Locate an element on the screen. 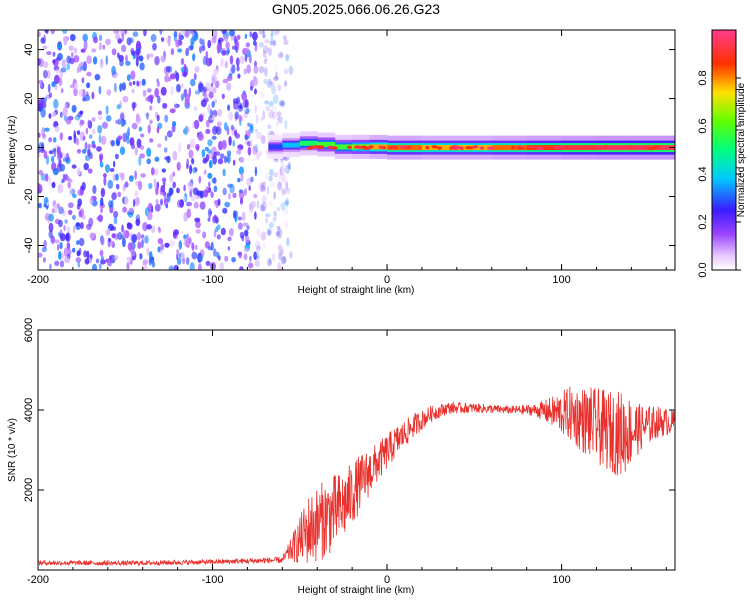 This screenshot has width=750, height=600. heatmap-x-axis-label: Height of straight line (km) is located at coordinates (356, 290).